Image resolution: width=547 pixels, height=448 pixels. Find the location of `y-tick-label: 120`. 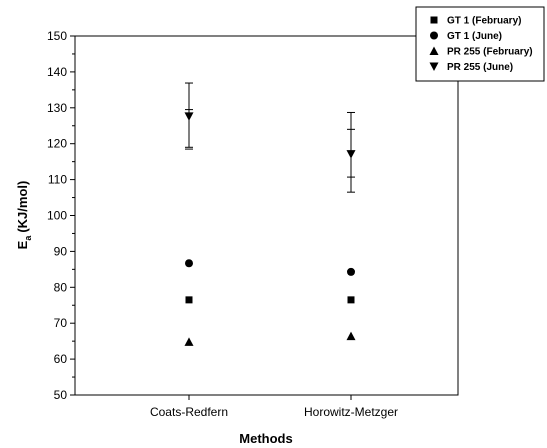

y-tick-label: 120 is located at coordinates (57, 144).